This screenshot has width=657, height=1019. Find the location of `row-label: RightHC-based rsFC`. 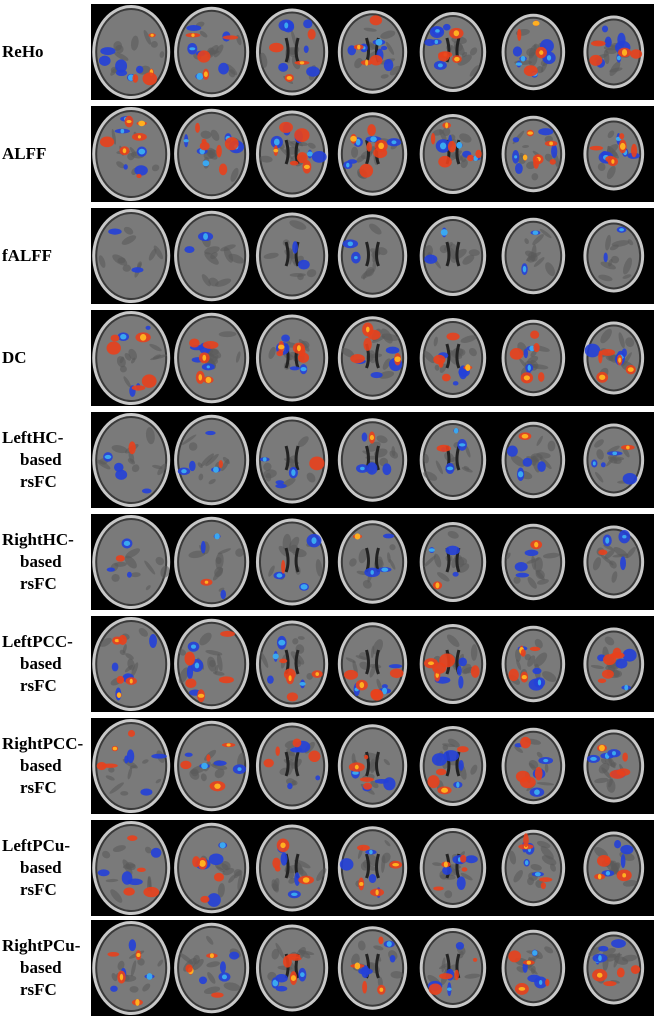

row-label: RightHC-based rsFC is located at coordinates (45, 562).